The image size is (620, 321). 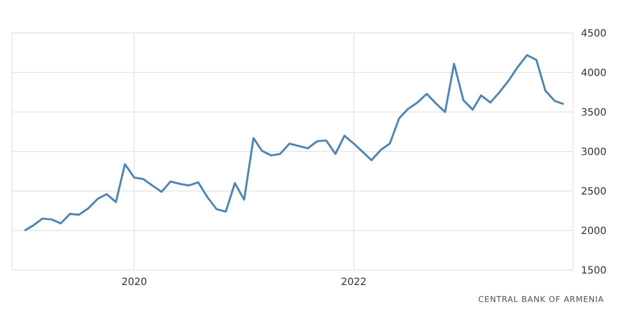 What do you see at coordinates (593, 152) in the screenshot?
I see `y-tick-label: 3000` at bounding box center [593, 152].